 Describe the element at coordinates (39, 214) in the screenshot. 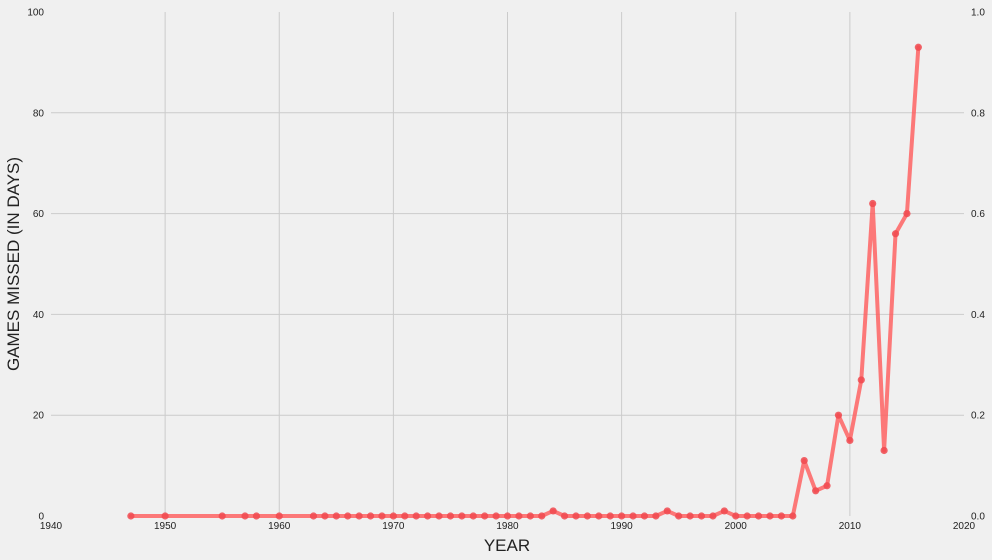

I see `y-tick-label: 60` at that location.